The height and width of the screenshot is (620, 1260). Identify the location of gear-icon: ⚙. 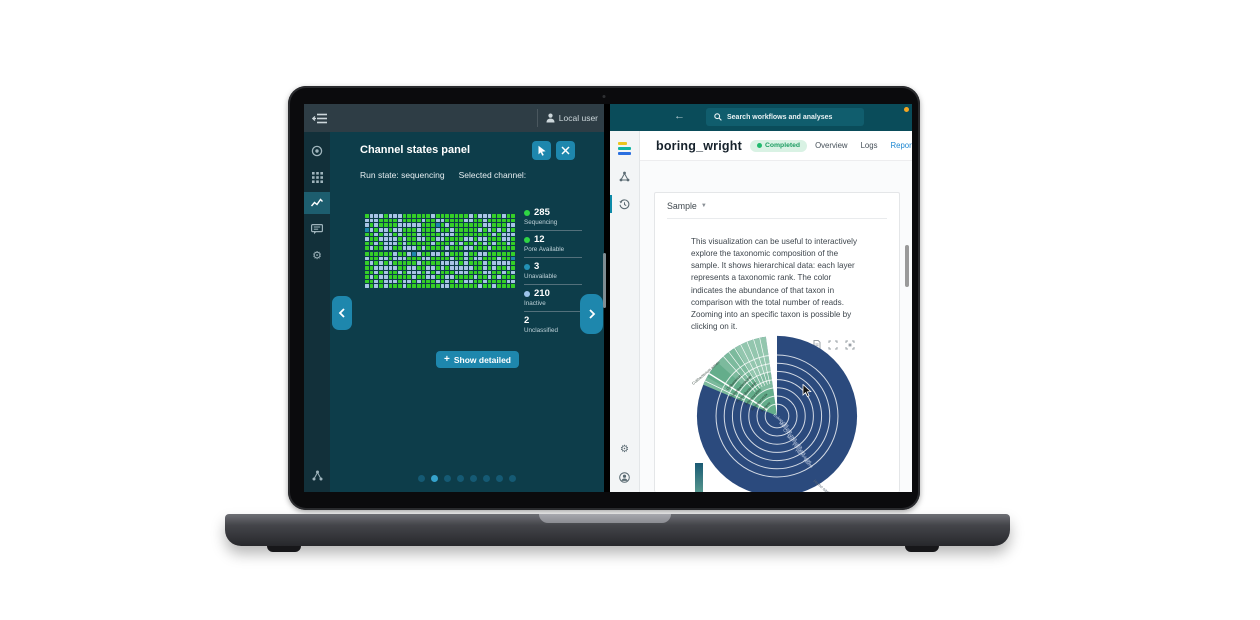
(317, 255).